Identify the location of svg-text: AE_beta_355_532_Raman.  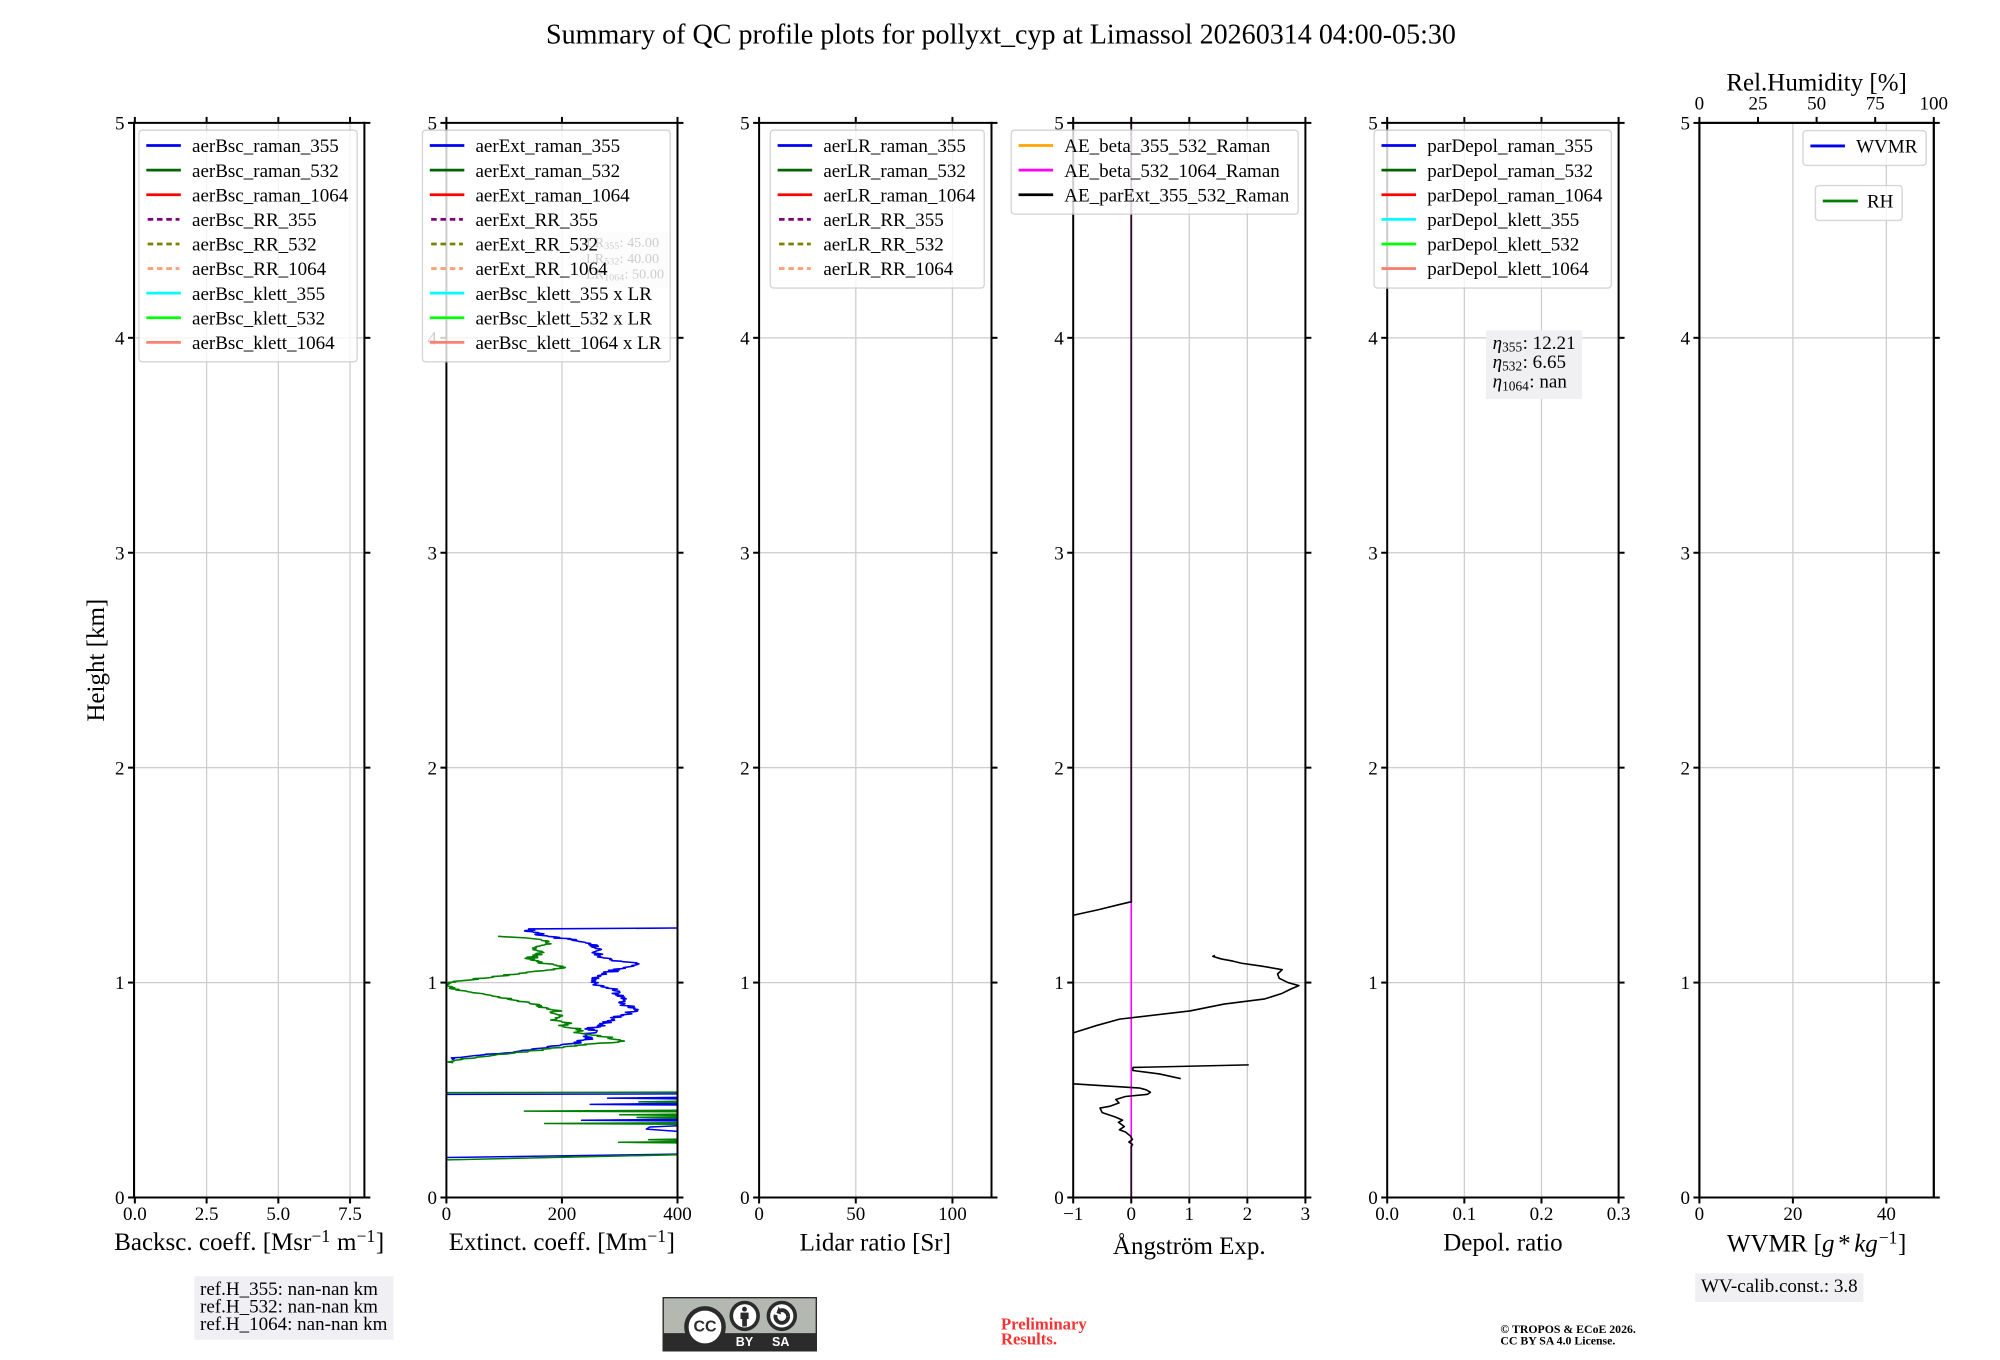
(1167, 146).